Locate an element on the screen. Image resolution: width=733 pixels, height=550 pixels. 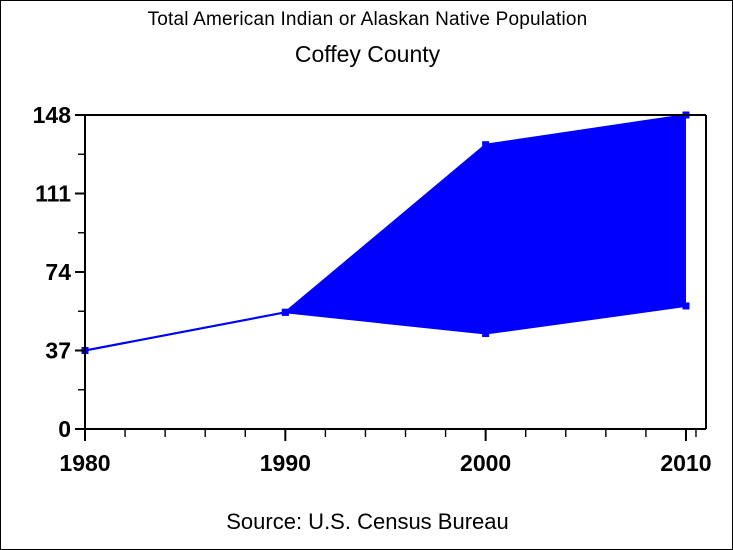
y-tick-label: 148 is located at coordinates (52, 115).